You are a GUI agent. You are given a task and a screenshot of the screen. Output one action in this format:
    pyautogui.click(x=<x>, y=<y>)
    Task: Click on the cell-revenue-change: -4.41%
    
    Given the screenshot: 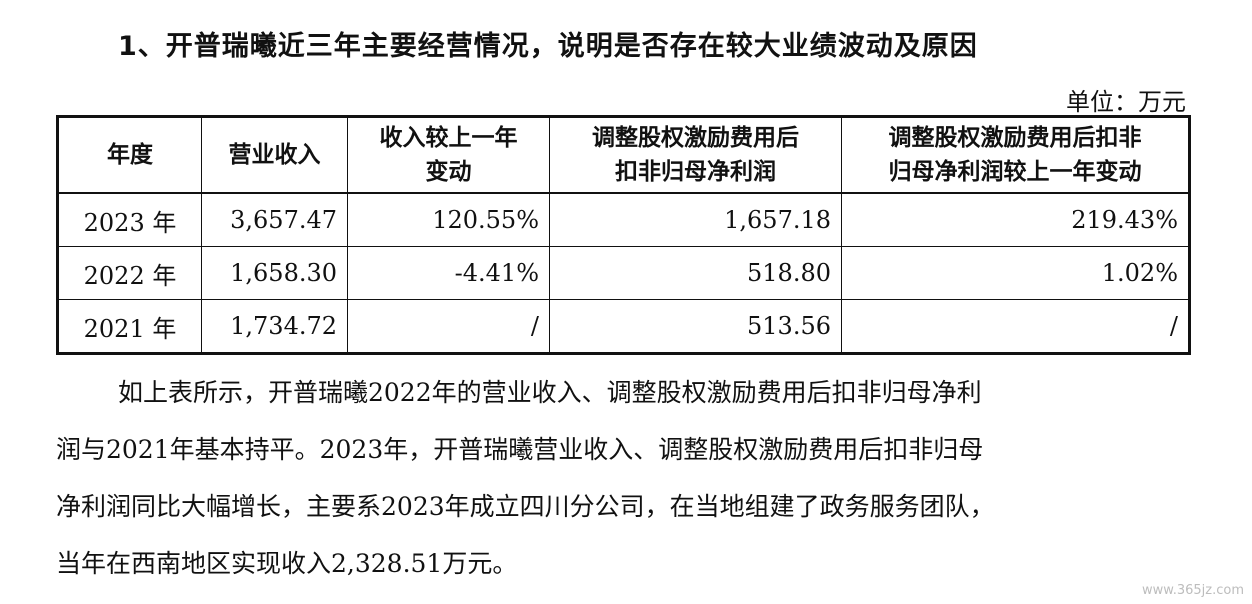 What is the action you would take?
    pyautogui.click(x=448, y=273)
    